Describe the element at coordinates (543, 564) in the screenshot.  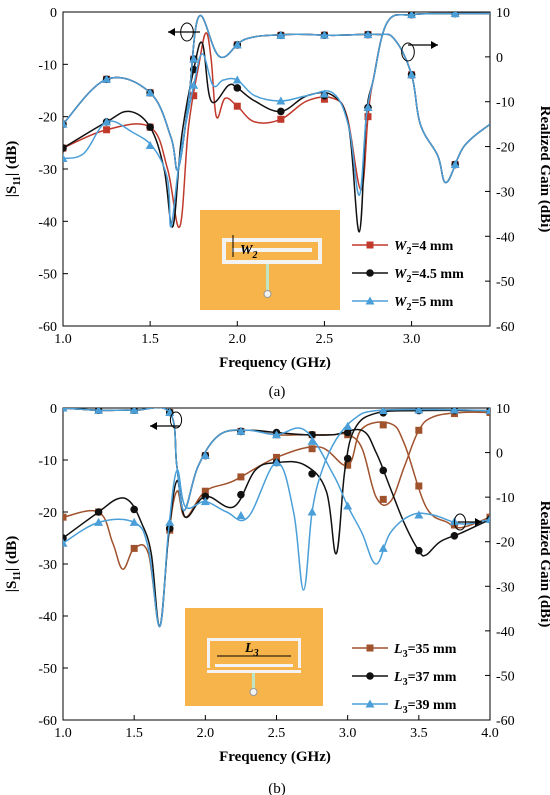
I see `y-right-axis-label: Realized Gain (dBi)` at that location.